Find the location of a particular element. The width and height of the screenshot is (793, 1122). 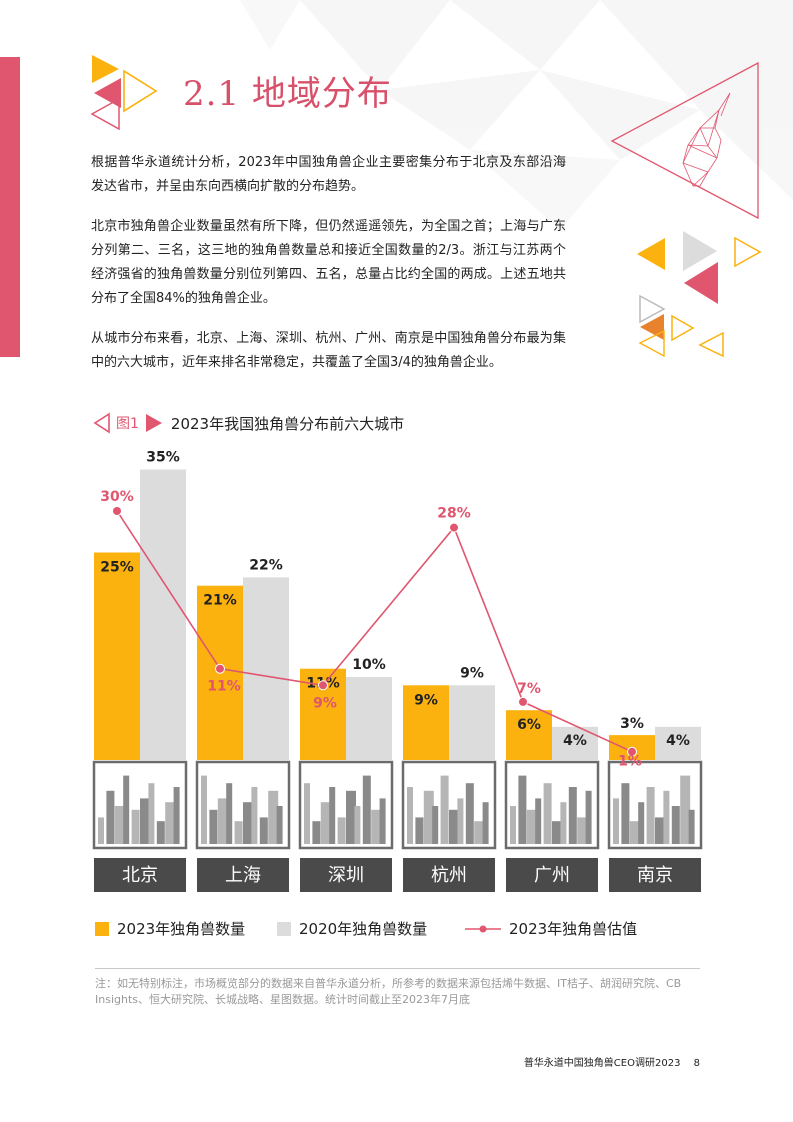

figure-title: 2023年我国独角兽分布前六大城市 is located at coordinates (287, 423).